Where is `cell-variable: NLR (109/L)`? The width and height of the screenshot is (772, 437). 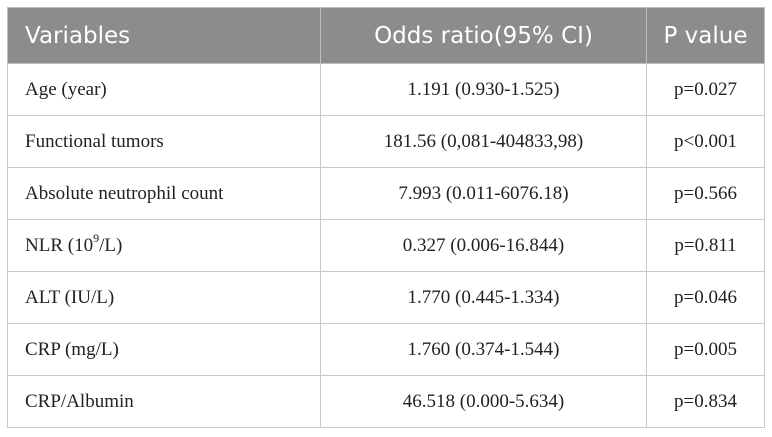
cell-variable: NLR (109/L) is located at coordinates (164, 245).